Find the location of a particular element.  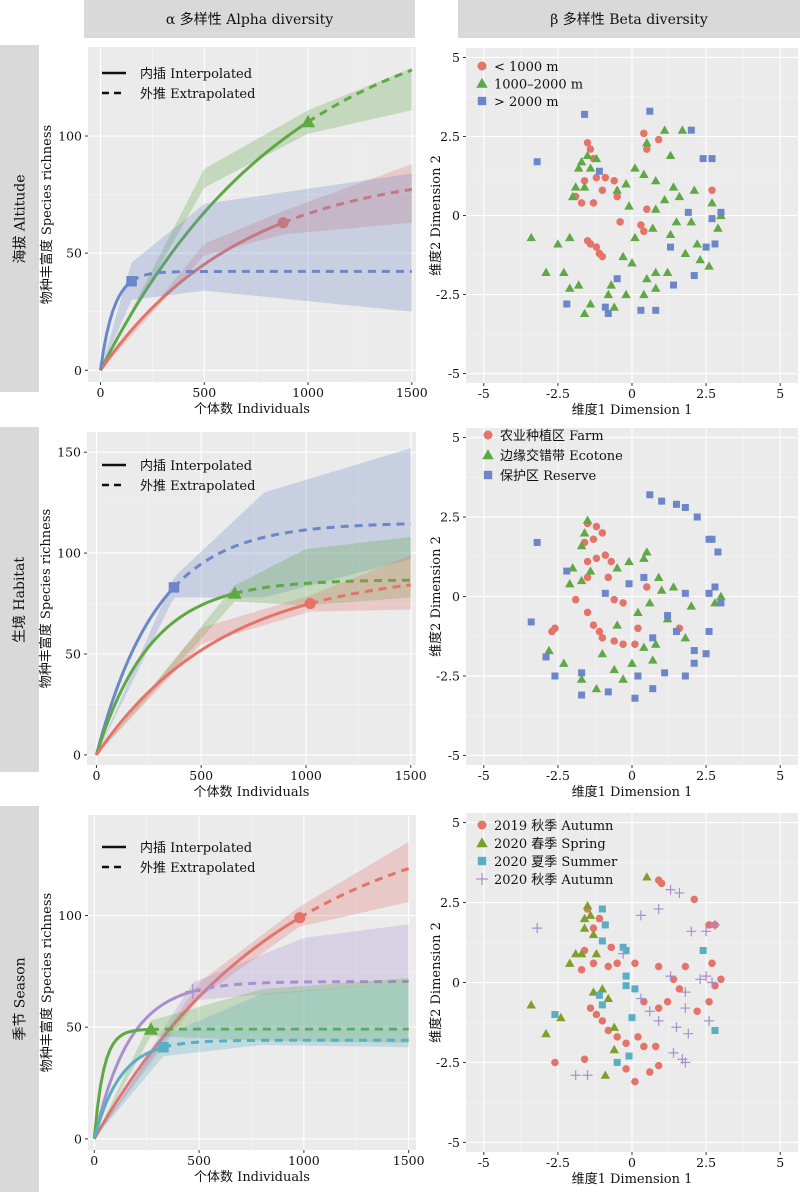

x-axis-title: 维度1 Dimension 1 is located at coordinates (632, 410).